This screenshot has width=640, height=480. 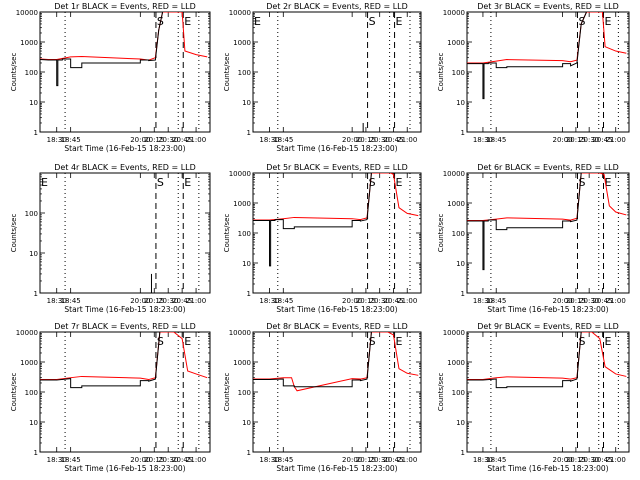 I want to click on chart-title: Det 4r BLACK = Events, RED = LLD, so click(x=125, y=167).